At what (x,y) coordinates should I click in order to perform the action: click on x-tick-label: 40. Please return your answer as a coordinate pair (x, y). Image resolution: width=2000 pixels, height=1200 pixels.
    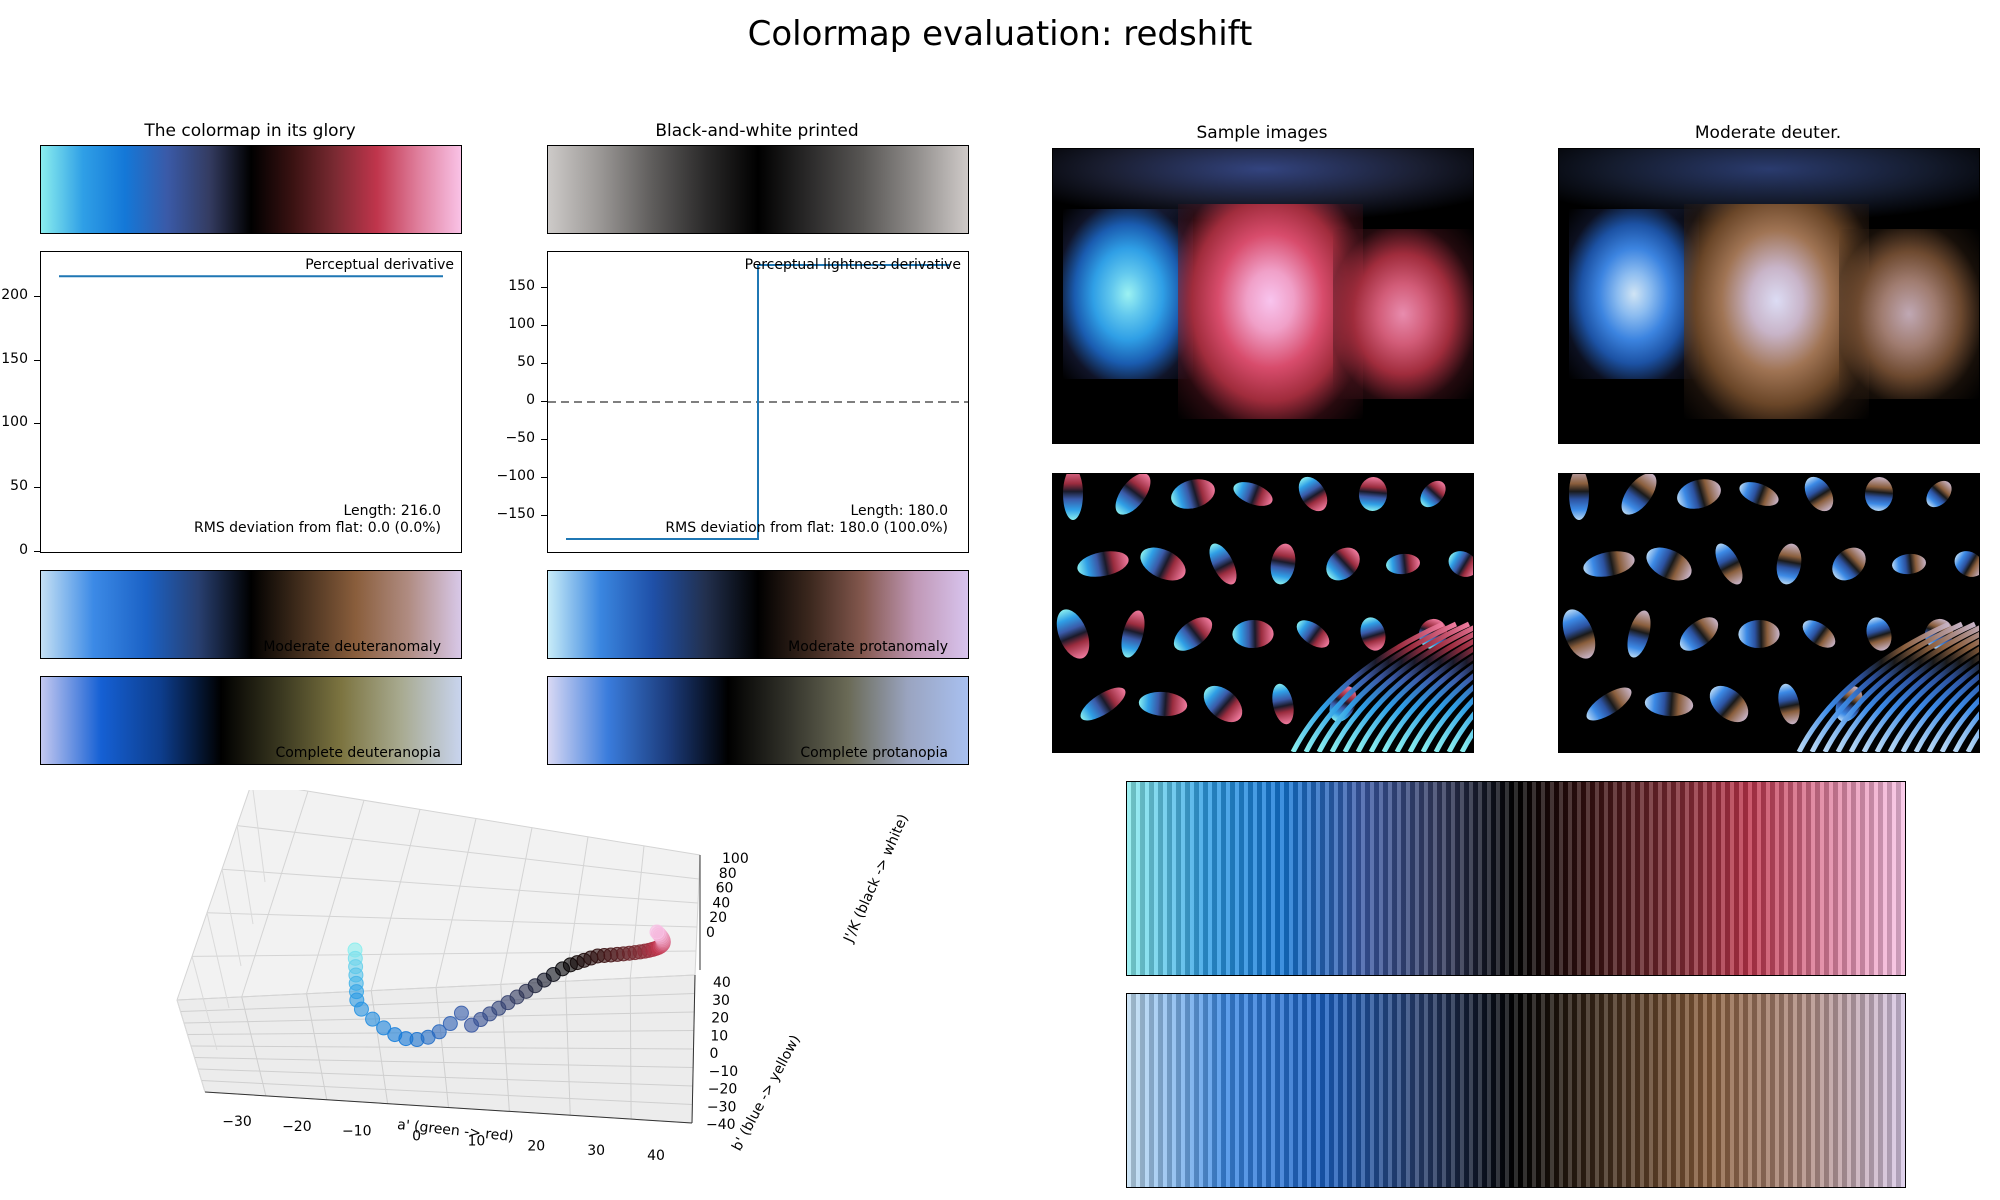
    Looking at the image, I should click on (656, 1156).